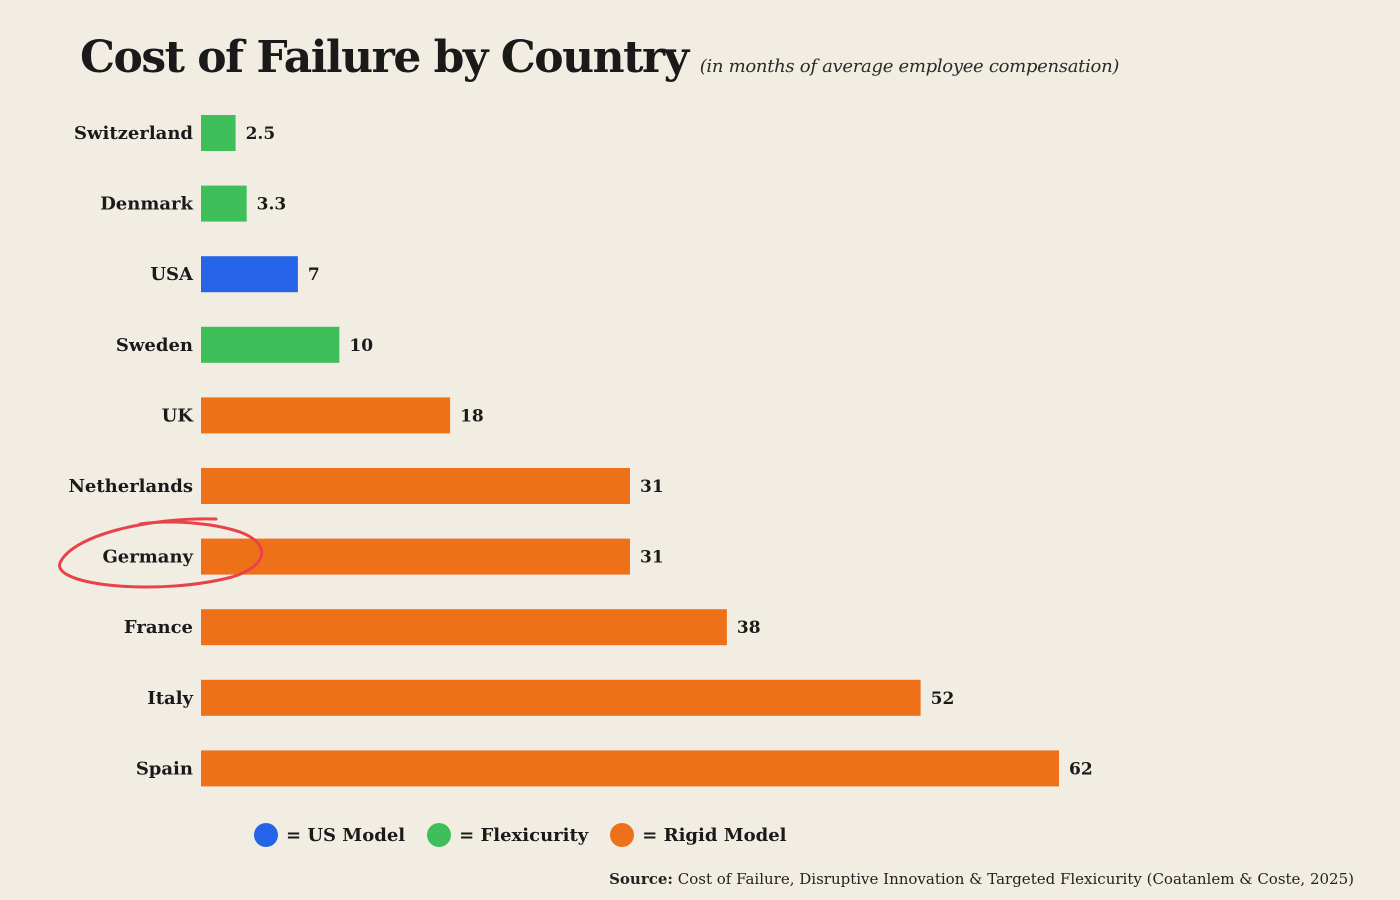  I want to click on bar-switzerland, so click(218, 133).